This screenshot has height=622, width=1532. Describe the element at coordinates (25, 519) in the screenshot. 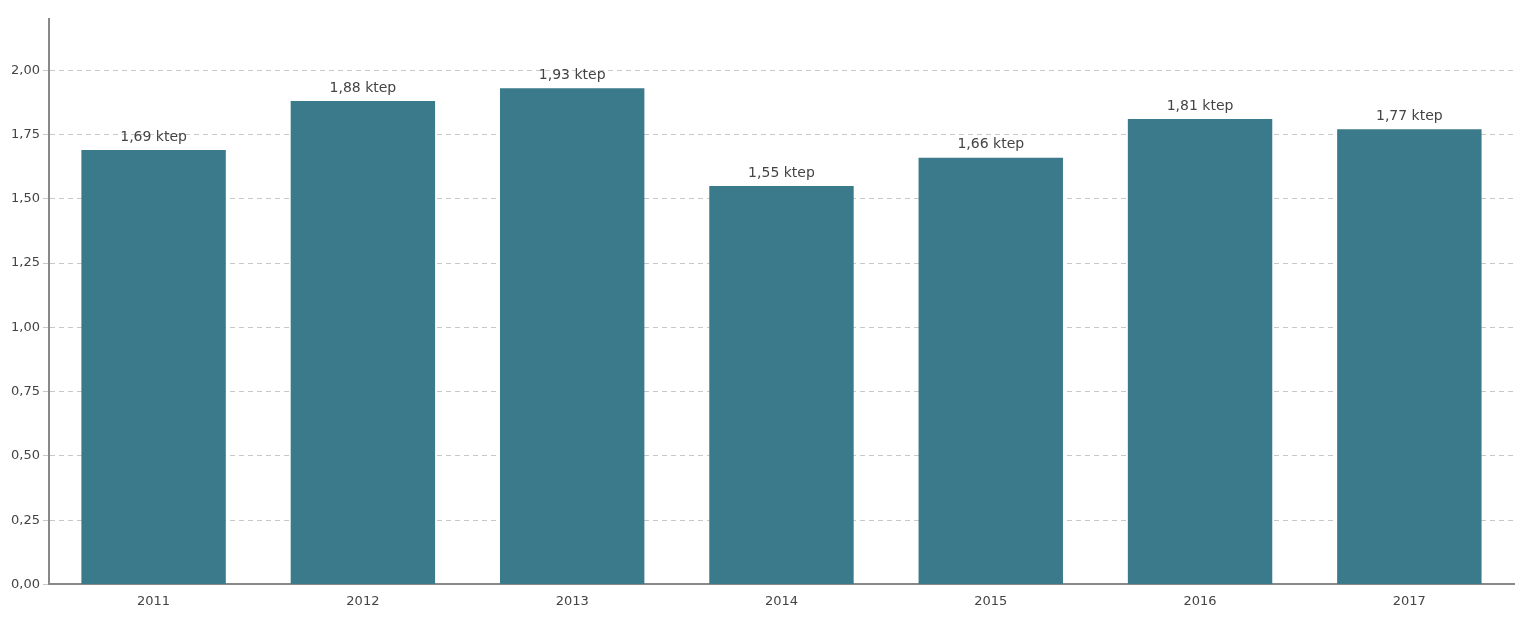

I see `y-tick-label: 0,25` at that location.